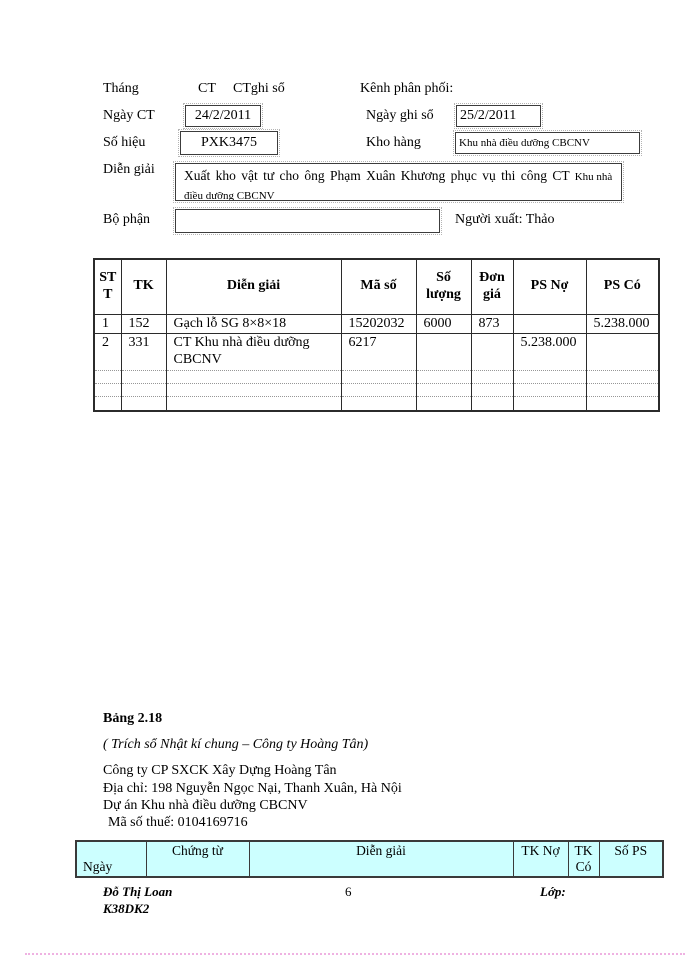 The height and width of the screenshot is (960, 700). I want to click on ngay-ct-label: Ngày CT, so click(129, 115).